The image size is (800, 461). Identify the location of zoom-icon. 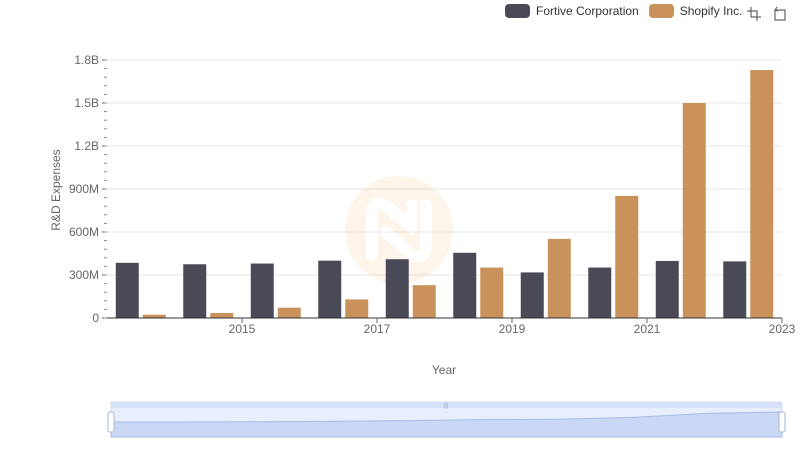
(754, 14).